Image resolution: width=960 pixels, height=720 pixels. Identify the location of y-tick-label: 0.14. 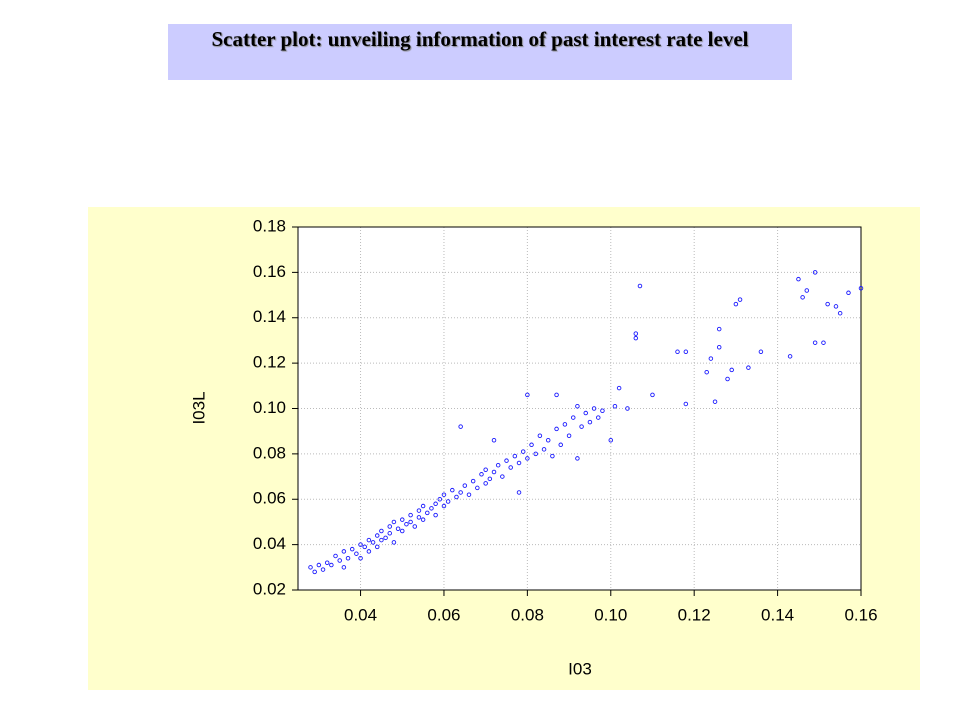
(269, 316).